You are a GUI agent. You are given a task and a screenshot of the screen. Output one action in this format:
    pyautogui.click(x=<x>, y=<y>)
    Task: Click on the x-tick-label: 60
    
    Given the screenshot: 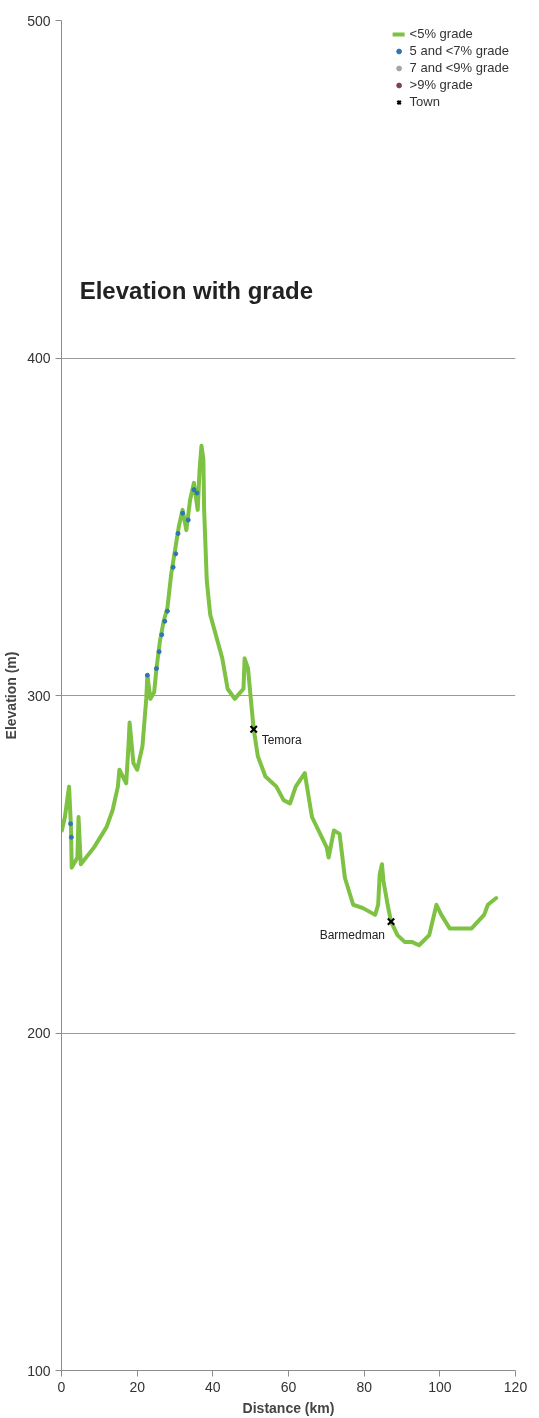 What is the action you would take?
    pyautogui.click(x=288, y=1386)
    